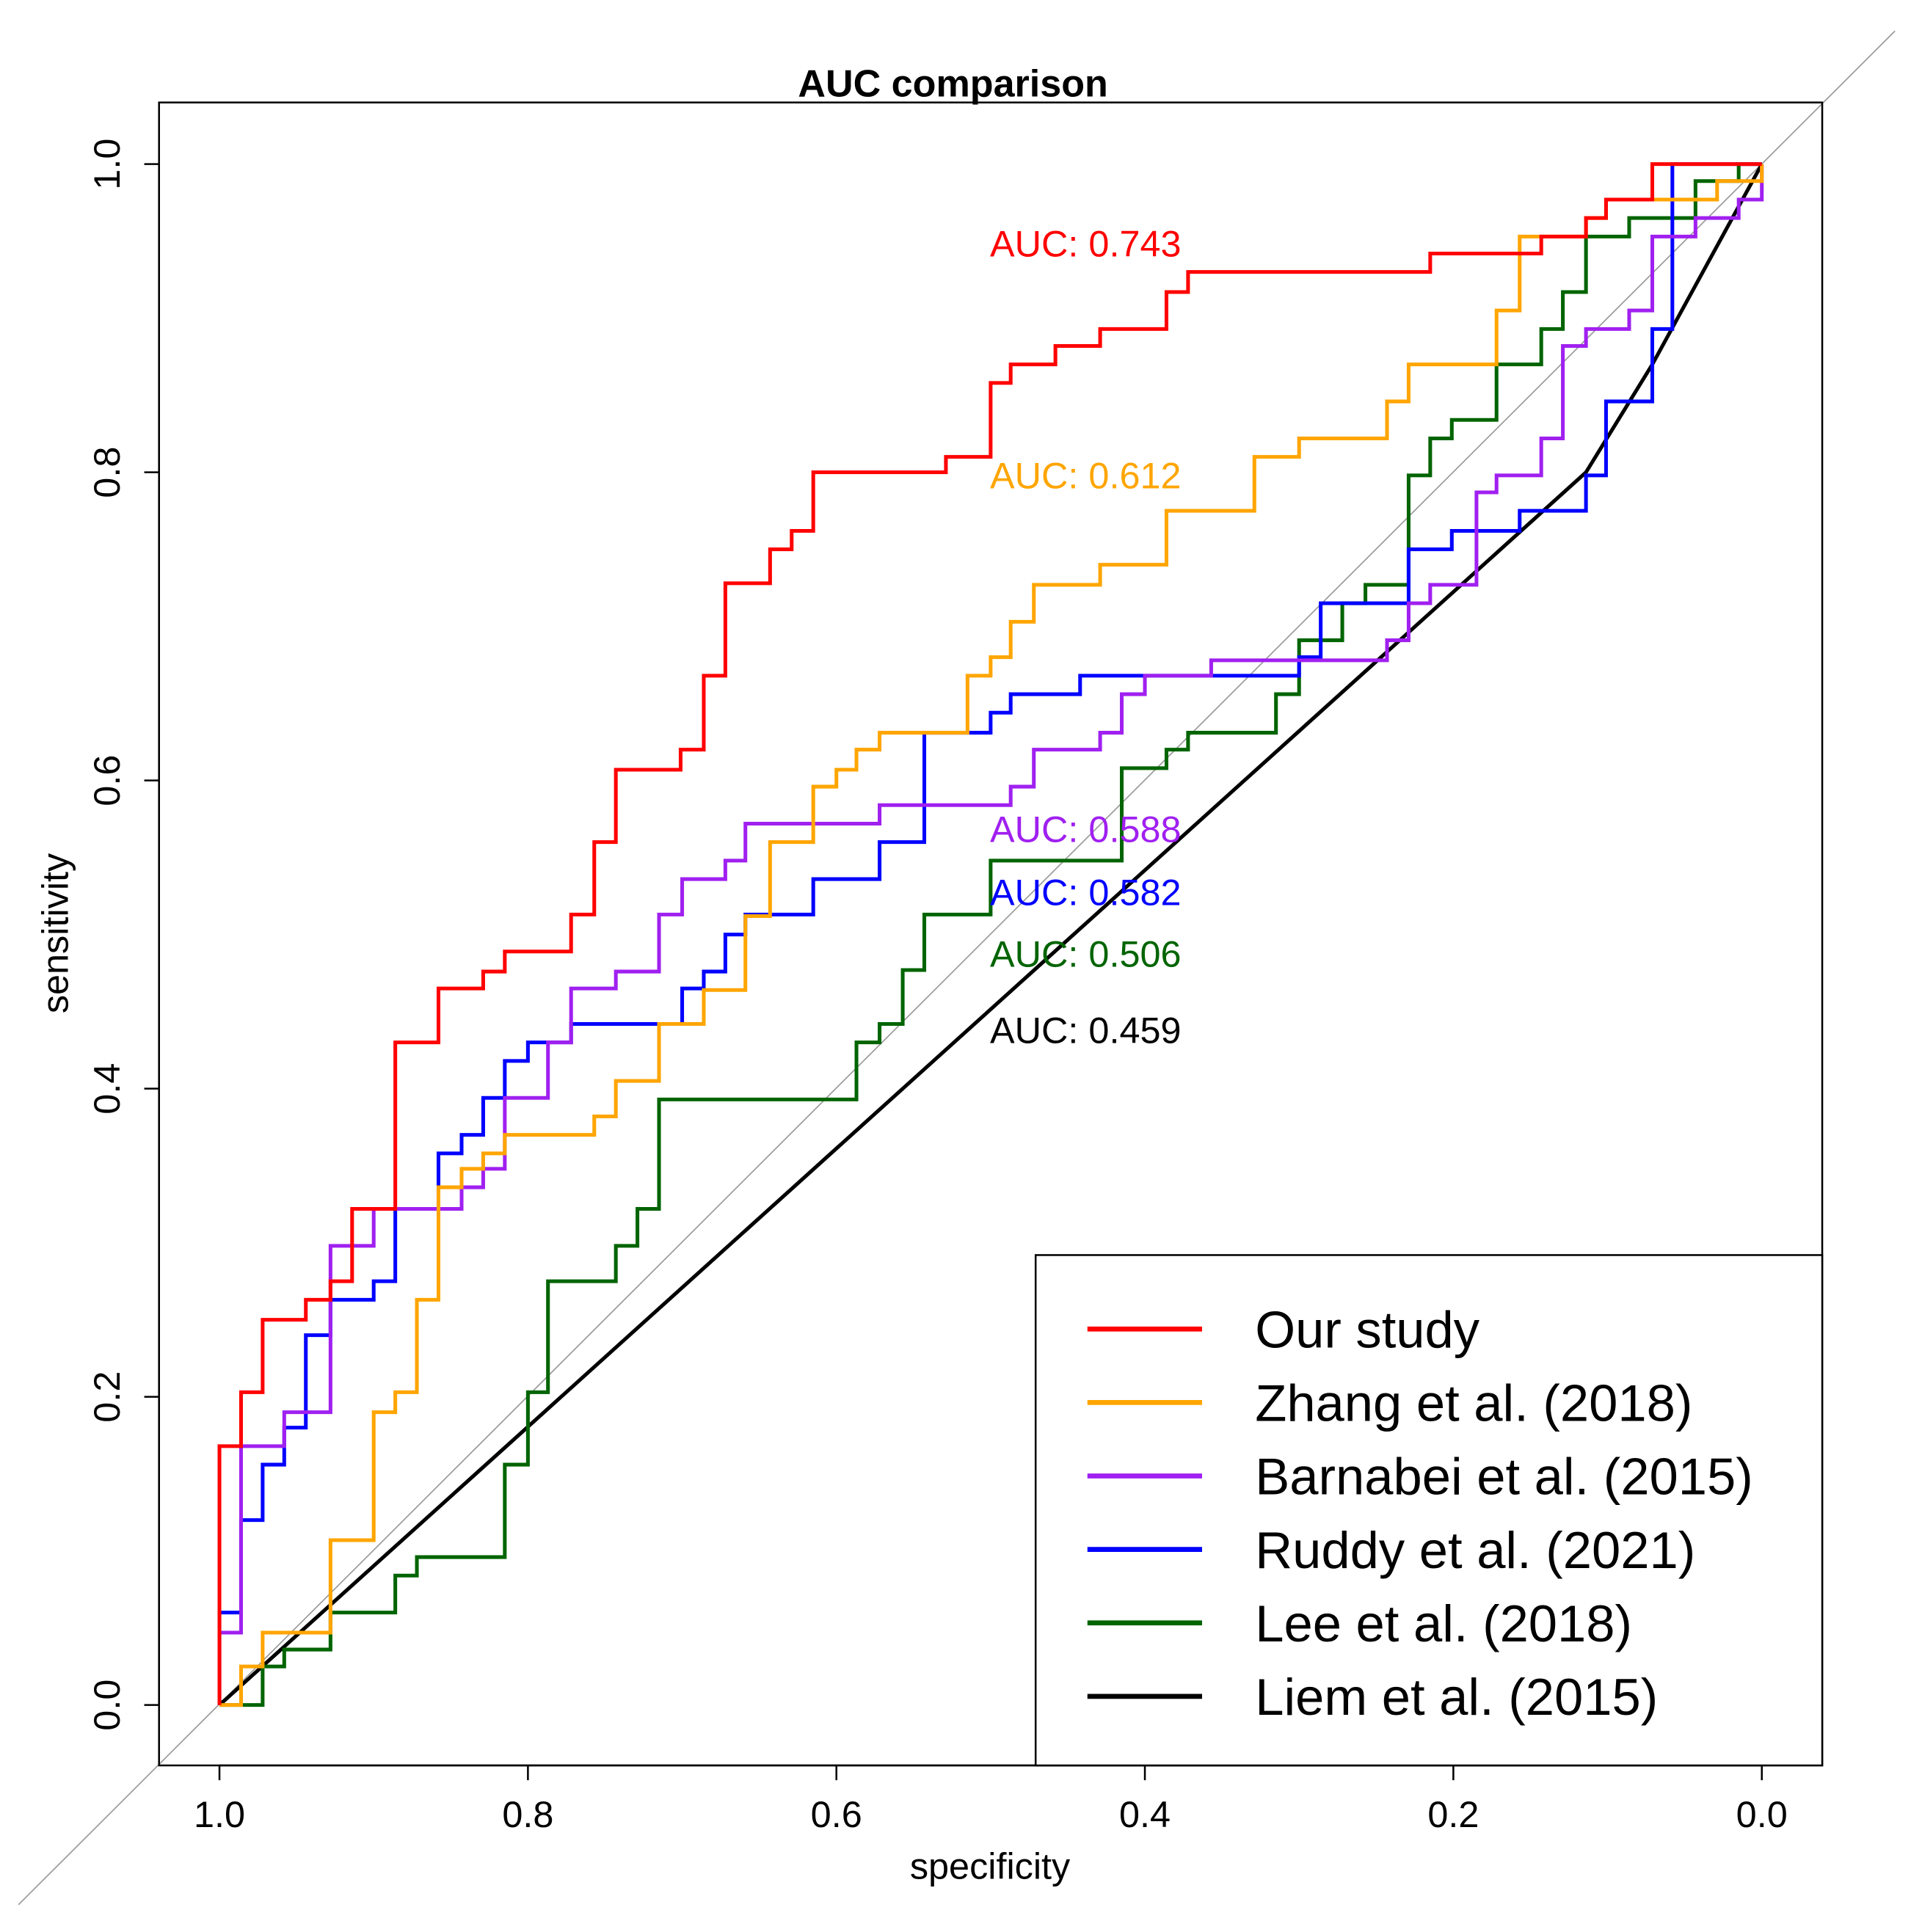 The image size is (1911, 1932). Describe the element at coordinates (1453, 1814) in the screenshot. I see `x-tick-label: 0.2` at that location.